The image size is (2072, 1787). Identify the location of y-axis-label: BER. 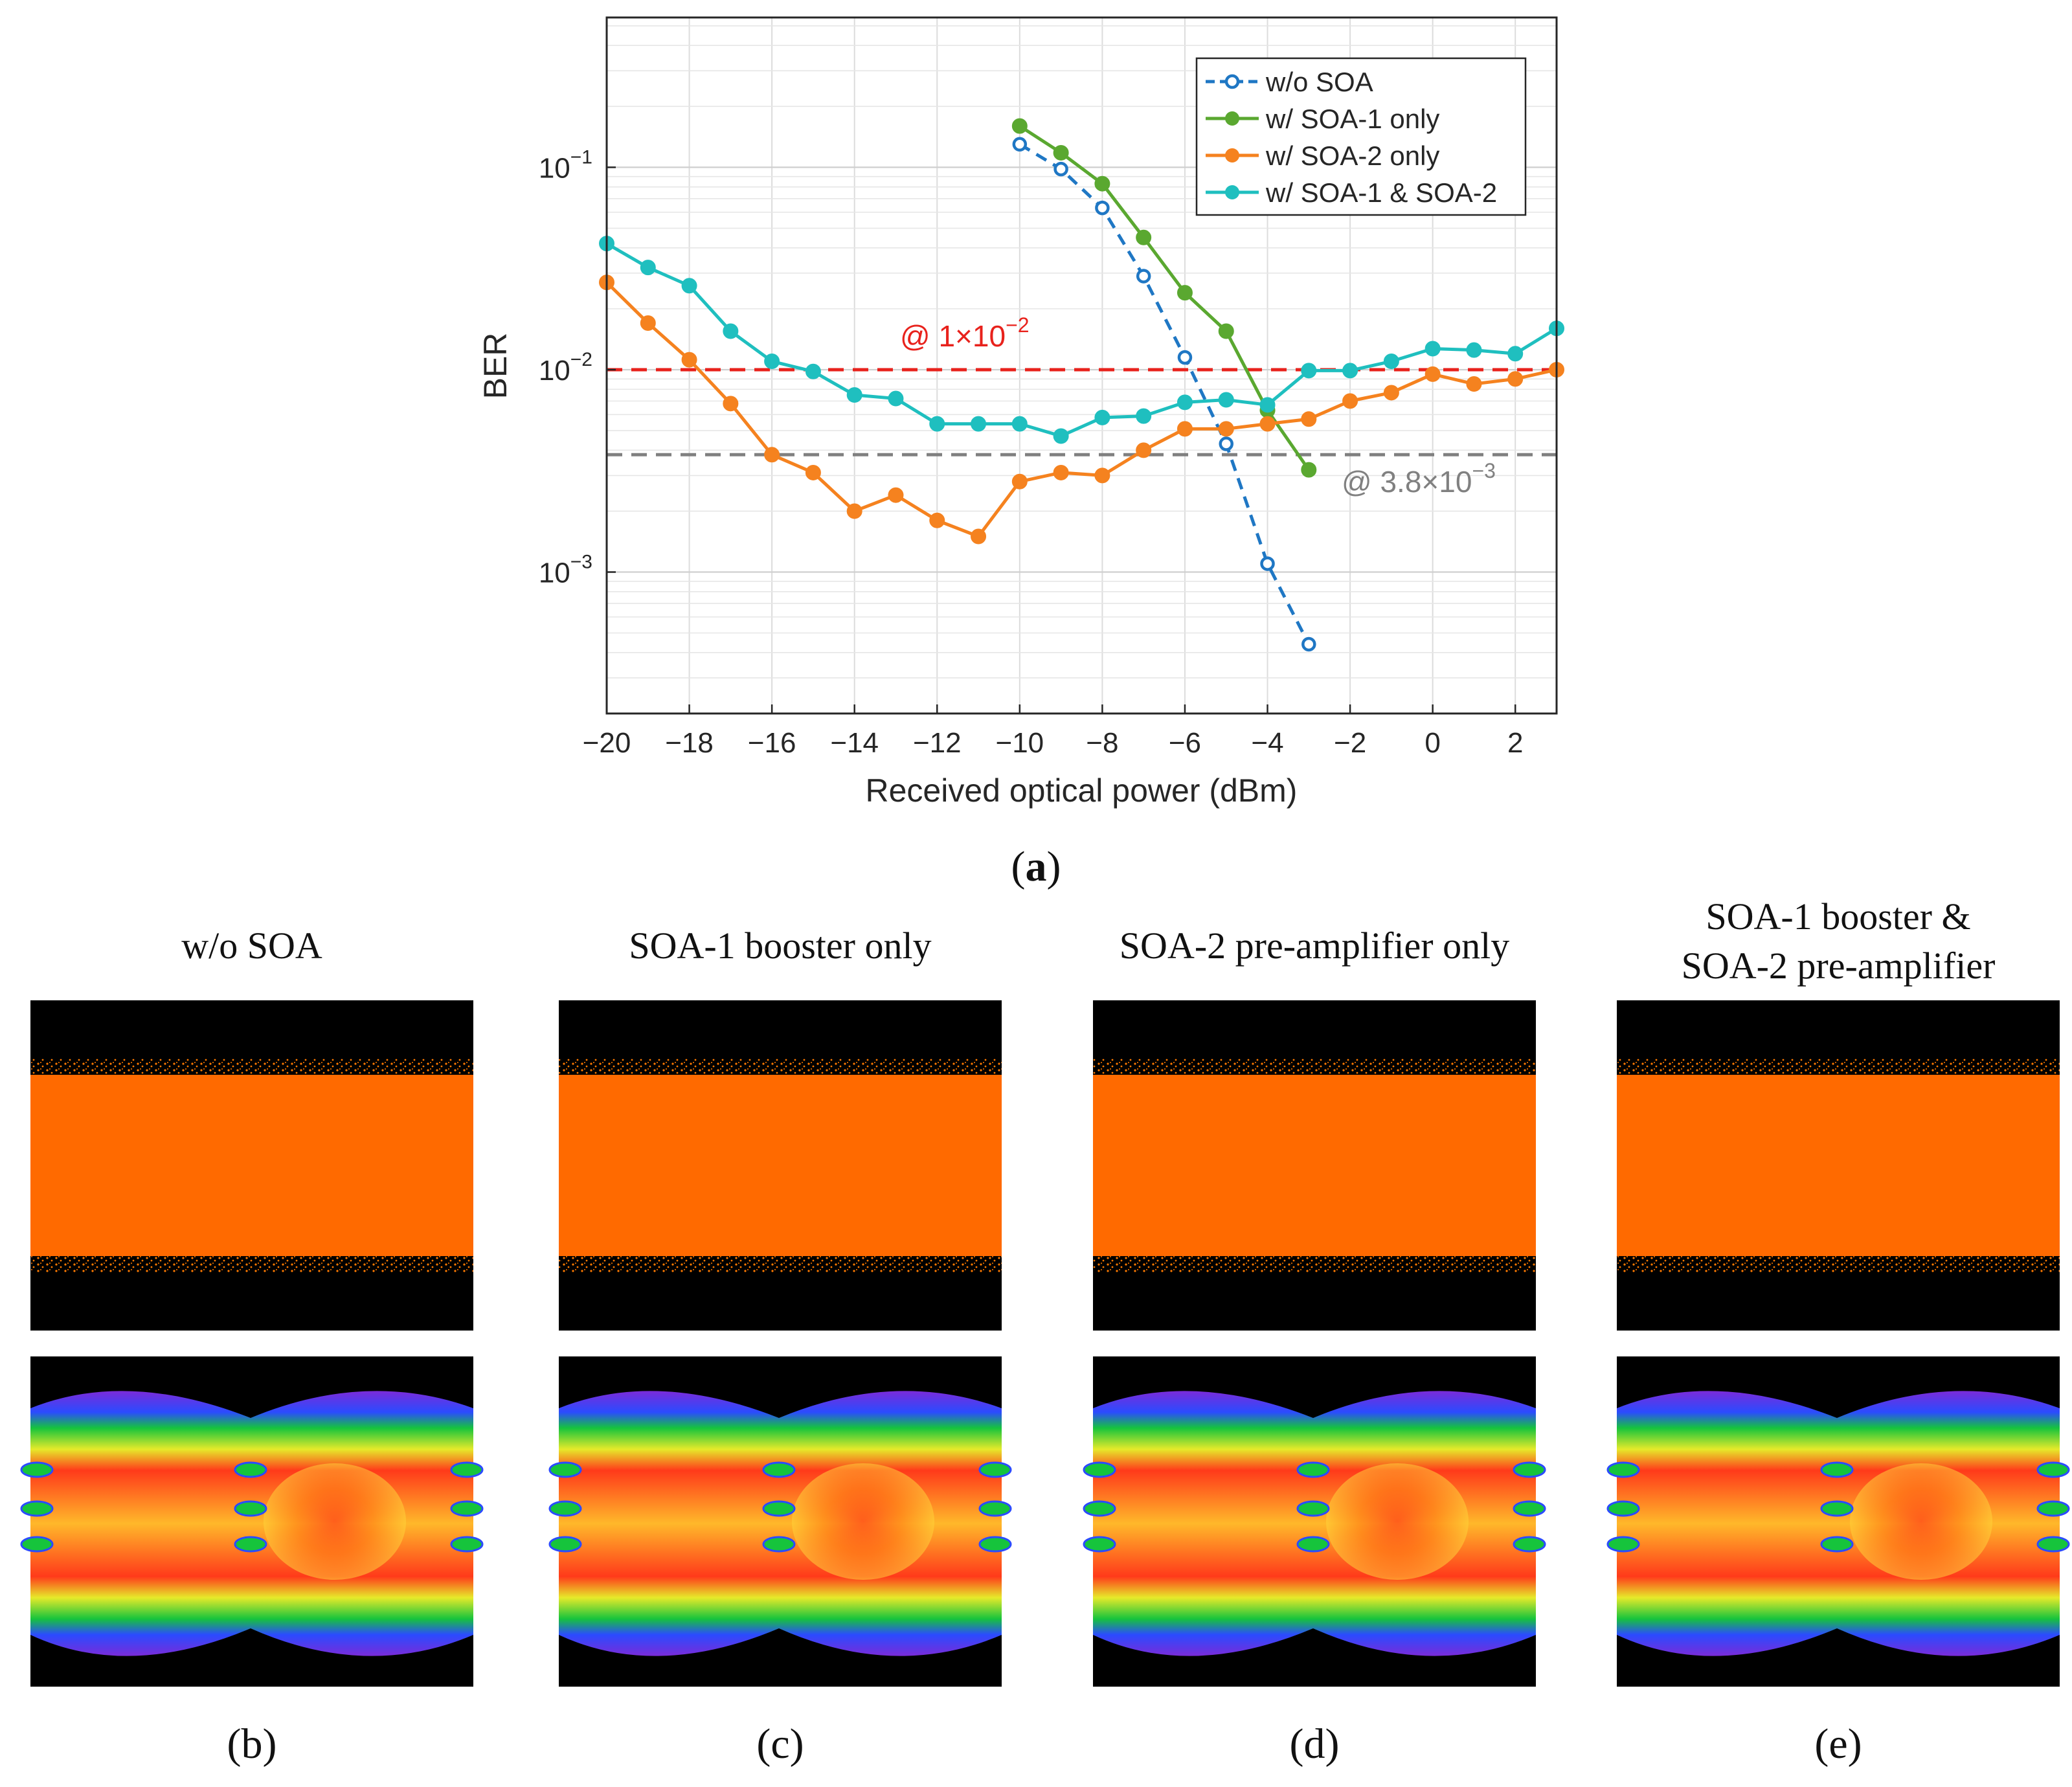
(495, 366).